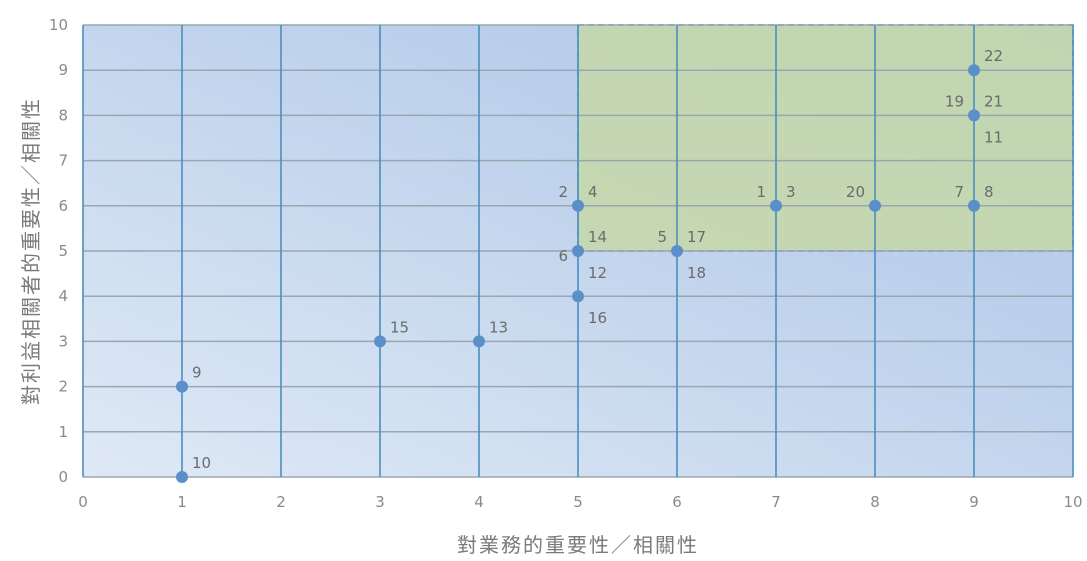  Describe the element at coordinates (597, 273) in the screenshot. I see `point-label: 12` at that location.